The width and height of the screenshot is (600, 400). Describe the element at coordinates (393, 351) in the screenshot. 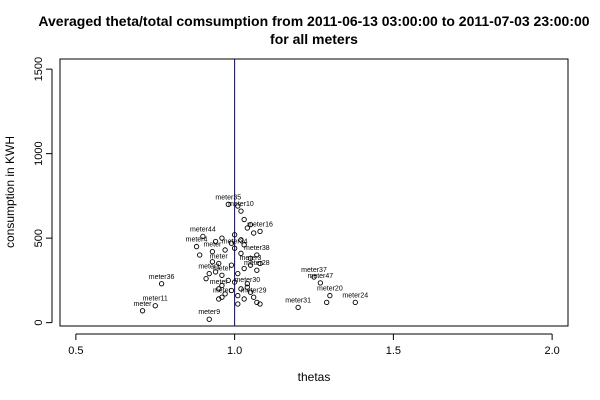

I see `x-tick-label: 1.5` at that location.